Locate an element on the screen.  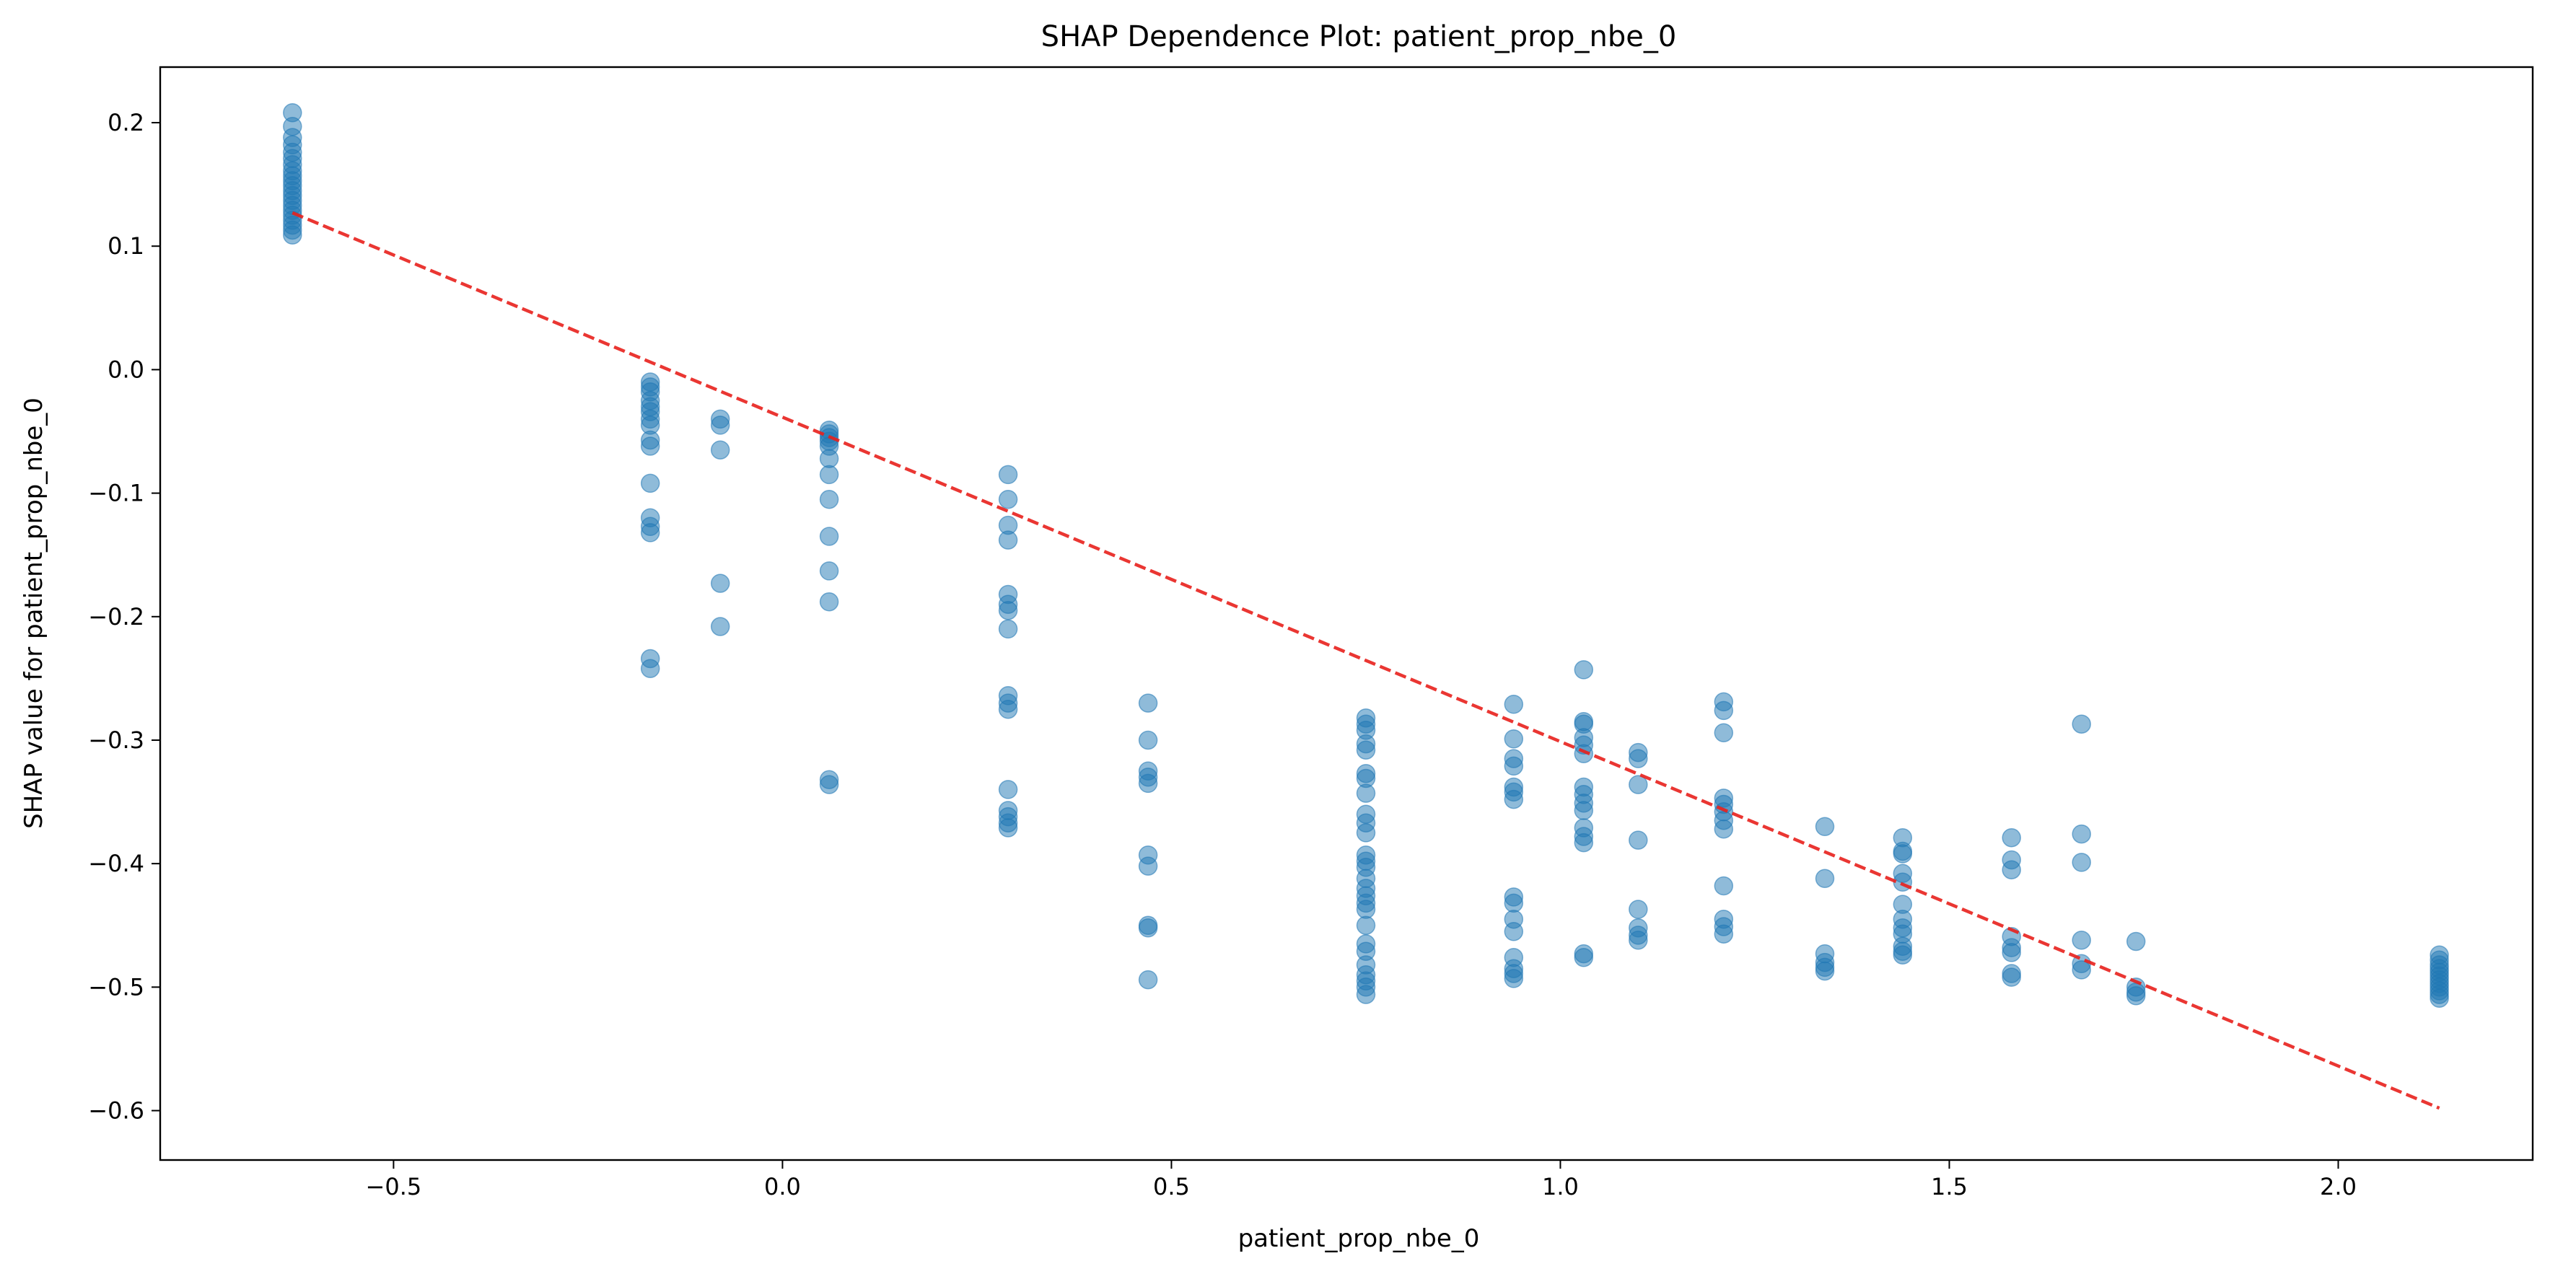
y-tick-label: 0.1 is located at coordinates (126, 246).